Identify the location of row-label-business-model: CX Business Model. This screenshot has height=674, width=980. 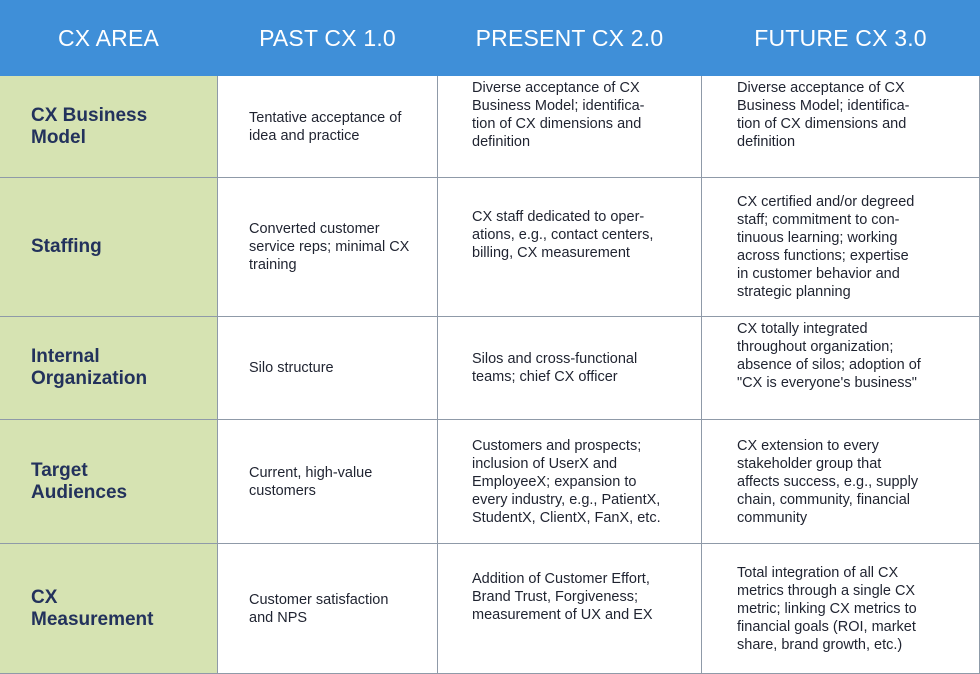
(109, 127).